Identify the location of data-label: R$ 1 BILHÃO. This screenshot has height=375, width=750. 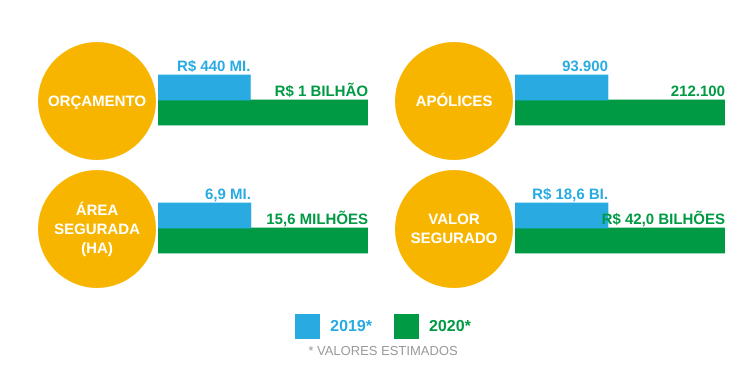
(321, 91).